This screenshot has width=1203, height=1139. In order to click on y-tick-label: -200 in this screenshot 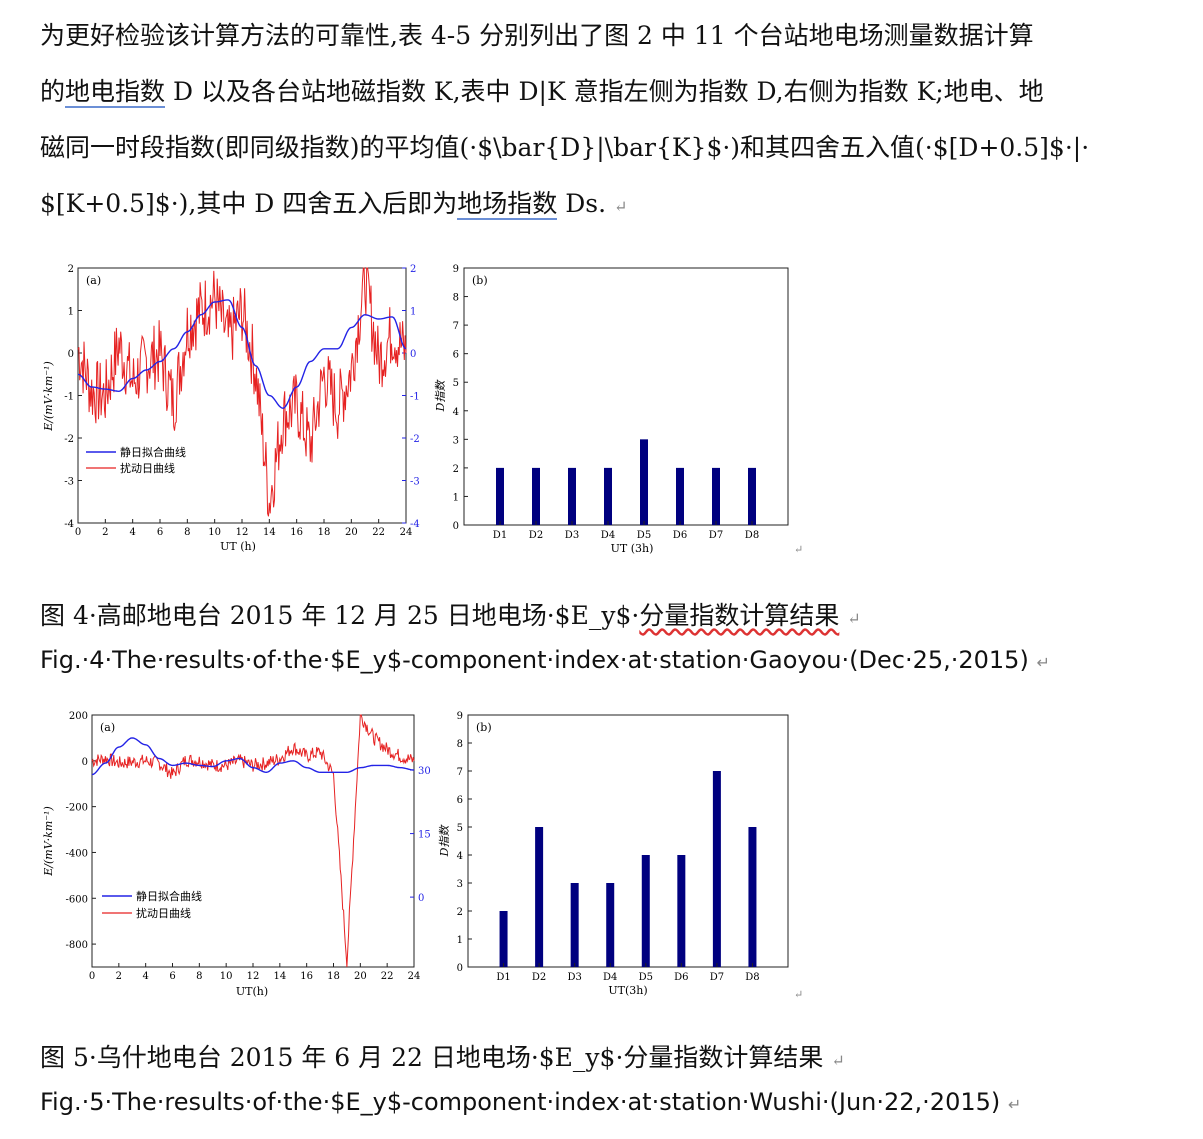, I will do `click(77, 808)`.